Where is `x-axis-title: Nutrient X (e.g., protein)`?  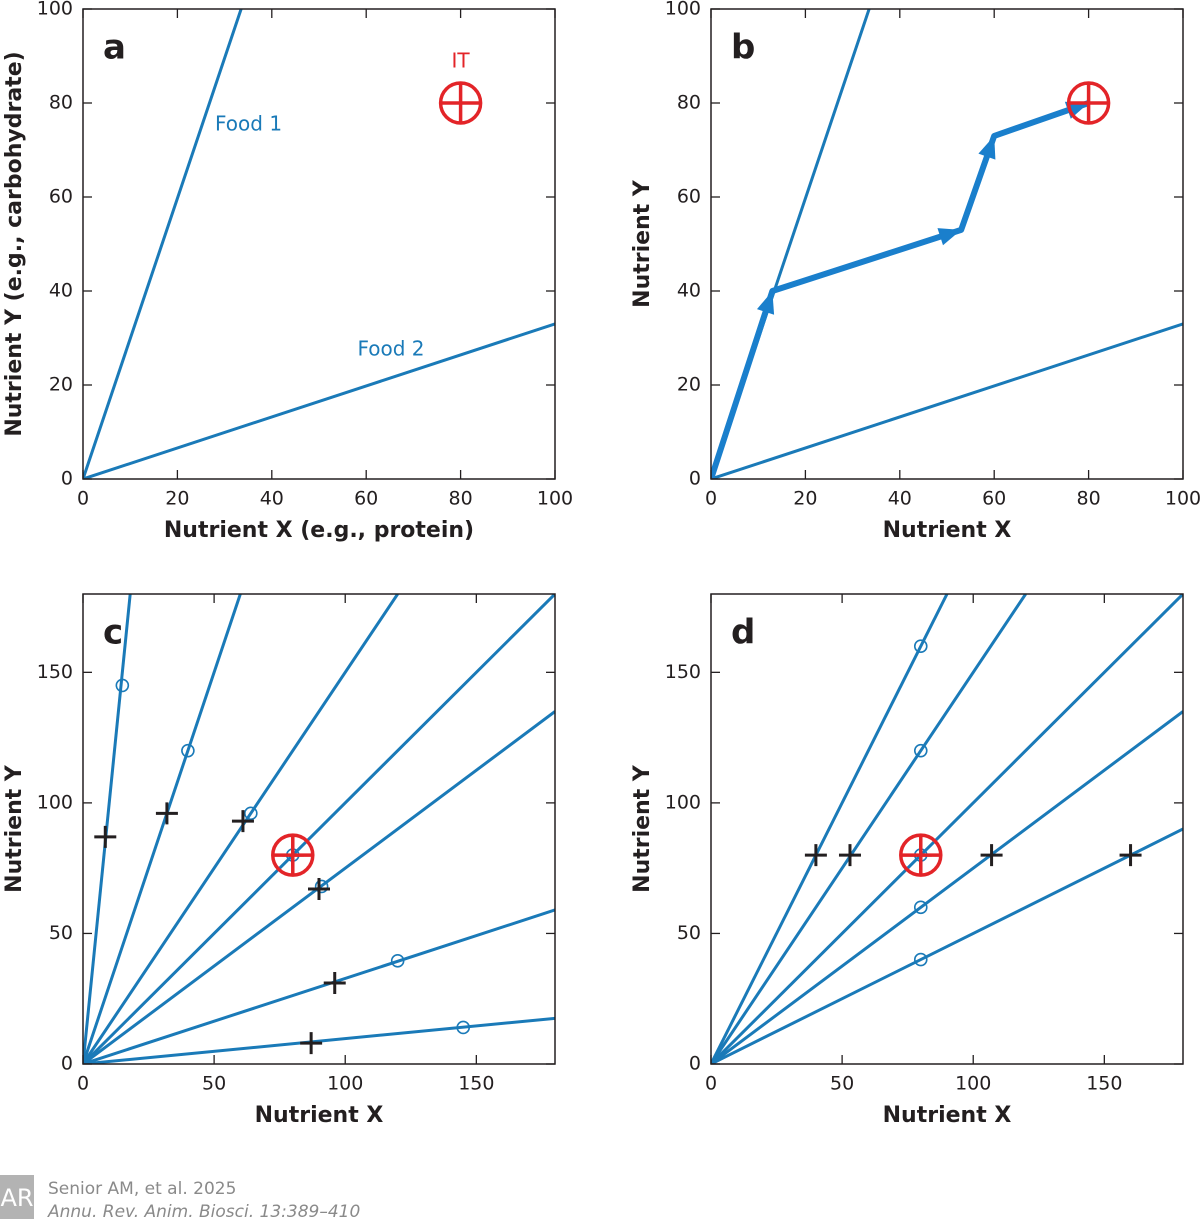
x-axis-title: Nutrient X (e.g., protein) is located at coordinates (319, 530).